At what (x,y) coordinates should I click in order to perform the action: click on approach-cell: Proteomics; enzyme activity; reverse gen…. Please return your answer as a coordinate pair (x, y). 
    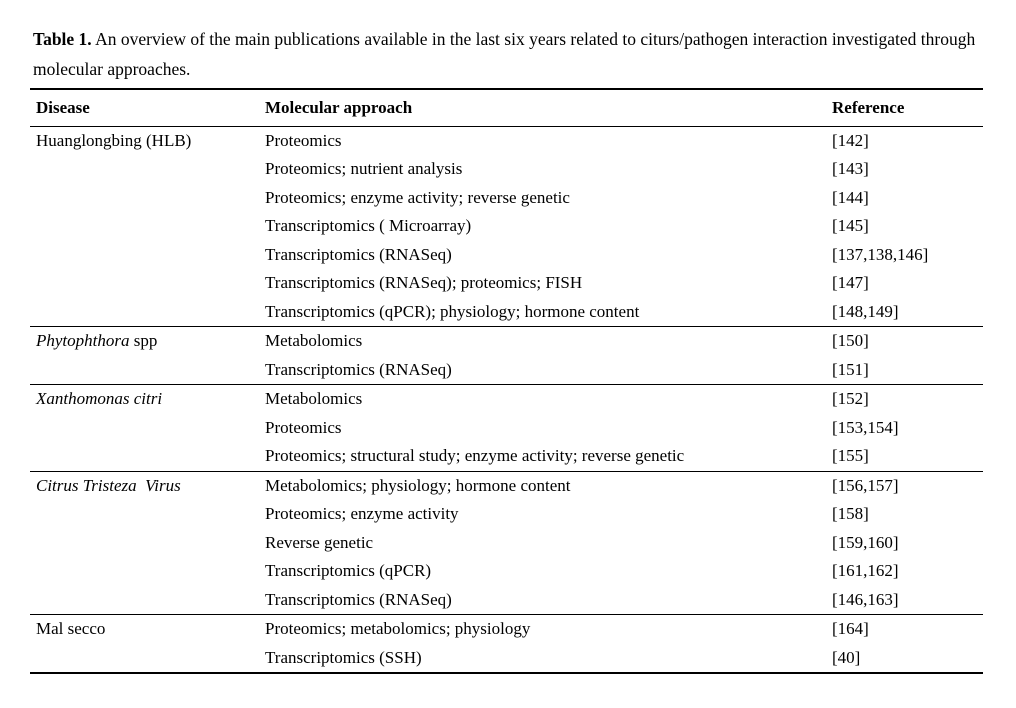
    Looking at the image, I should click on (417, 197).